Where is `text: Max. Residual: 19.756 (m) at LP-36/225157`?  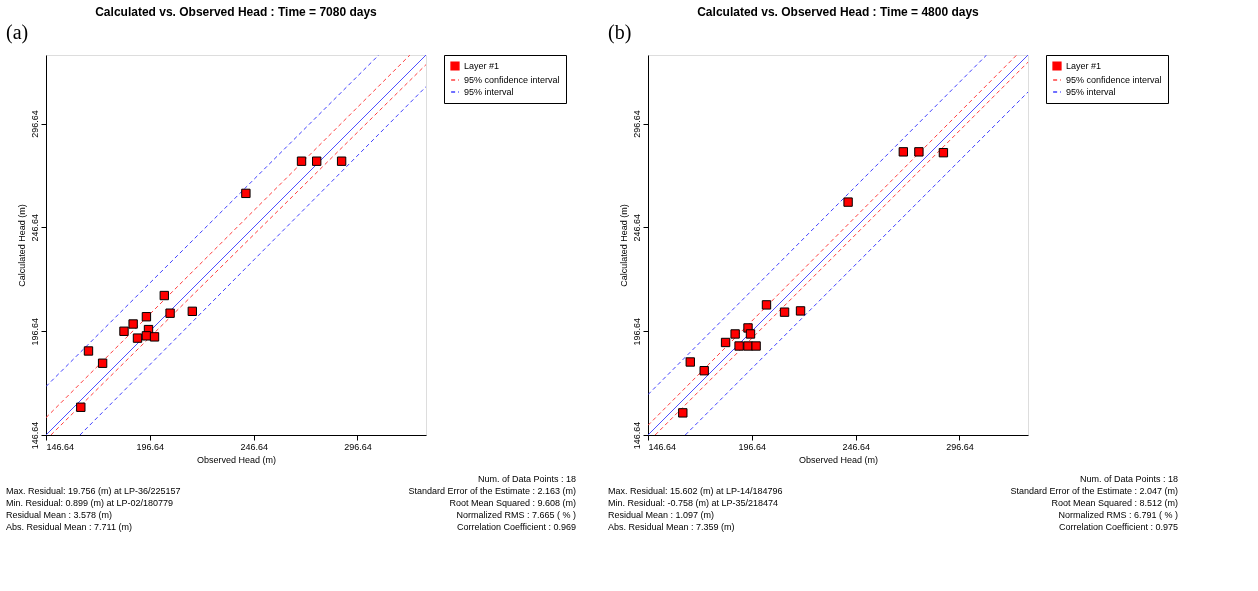 text: Max. Residual: 19.756 (m) at LP-36/225157 is located at coordinates (93, 491).